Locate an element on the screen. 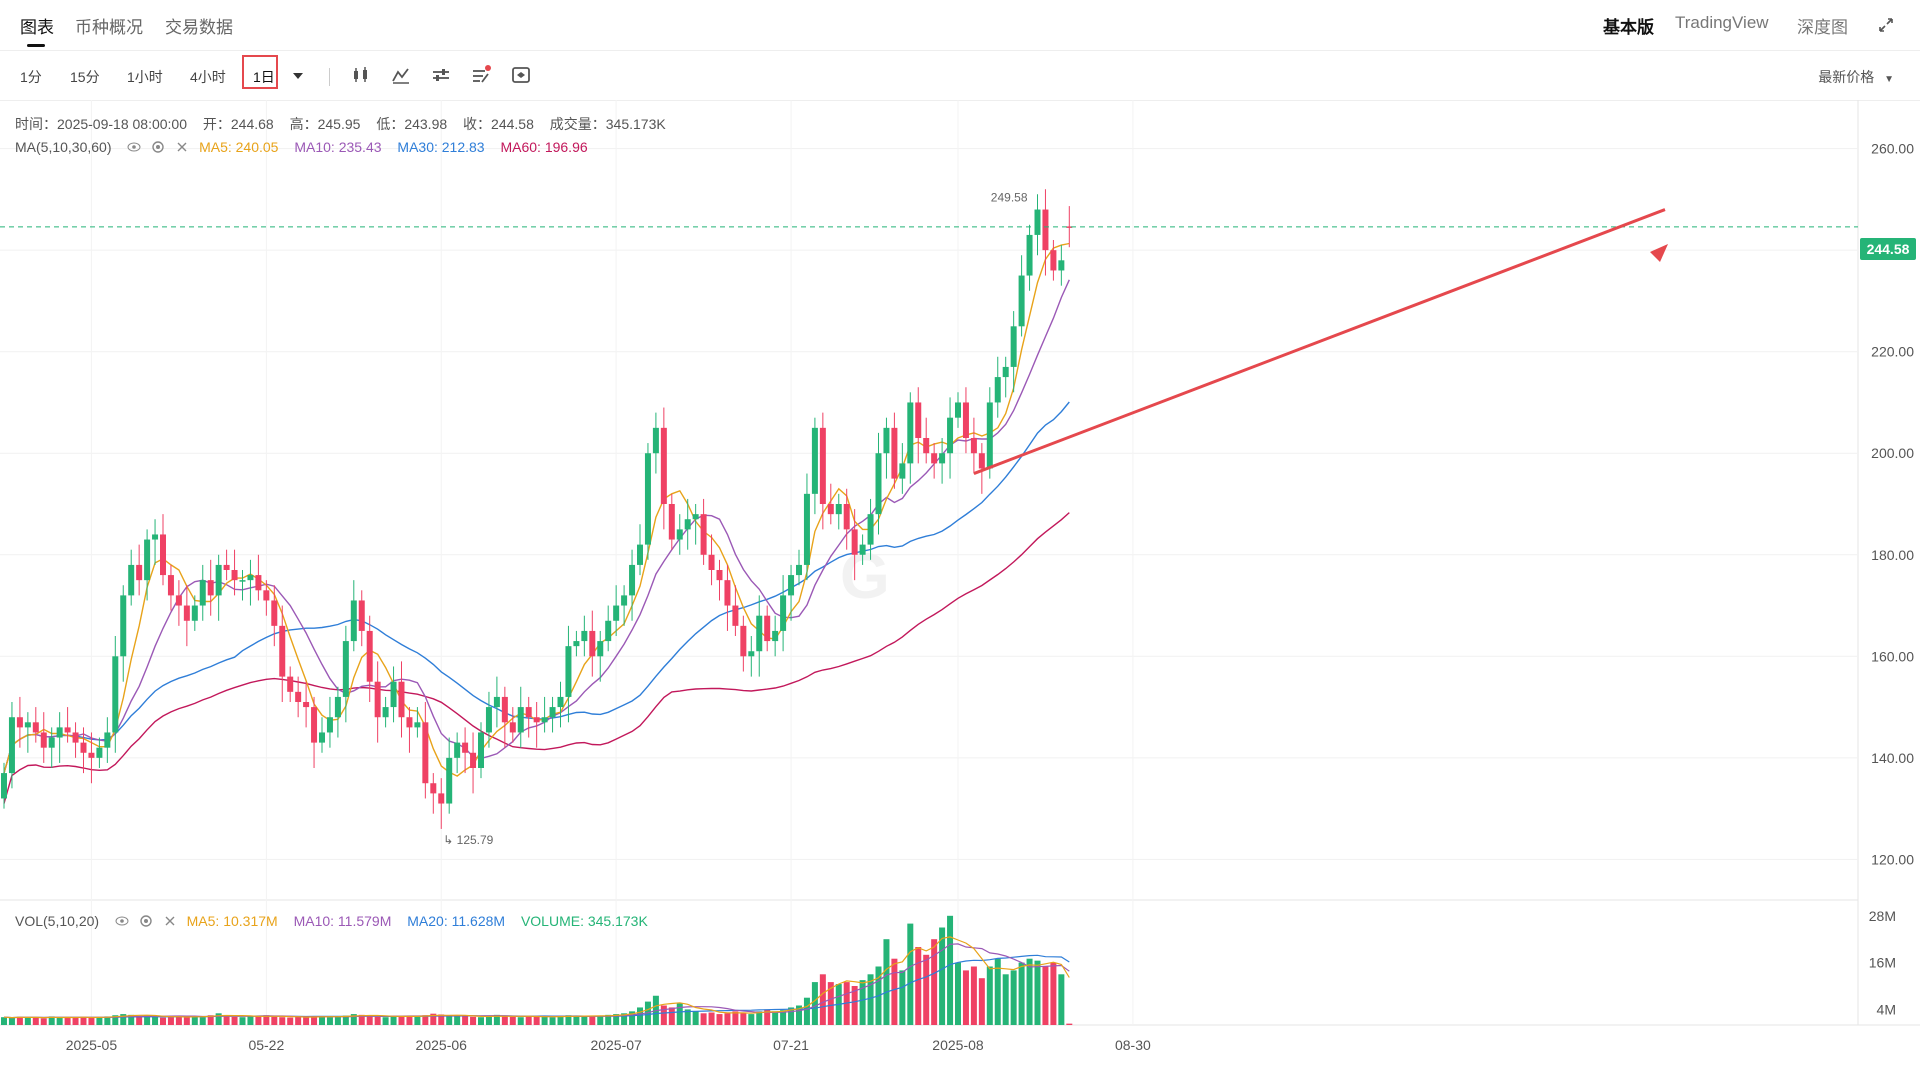 This screenshot has height=1080, width=1920. price-type-label: 最新价格 is located at coordinates (1846, 77).